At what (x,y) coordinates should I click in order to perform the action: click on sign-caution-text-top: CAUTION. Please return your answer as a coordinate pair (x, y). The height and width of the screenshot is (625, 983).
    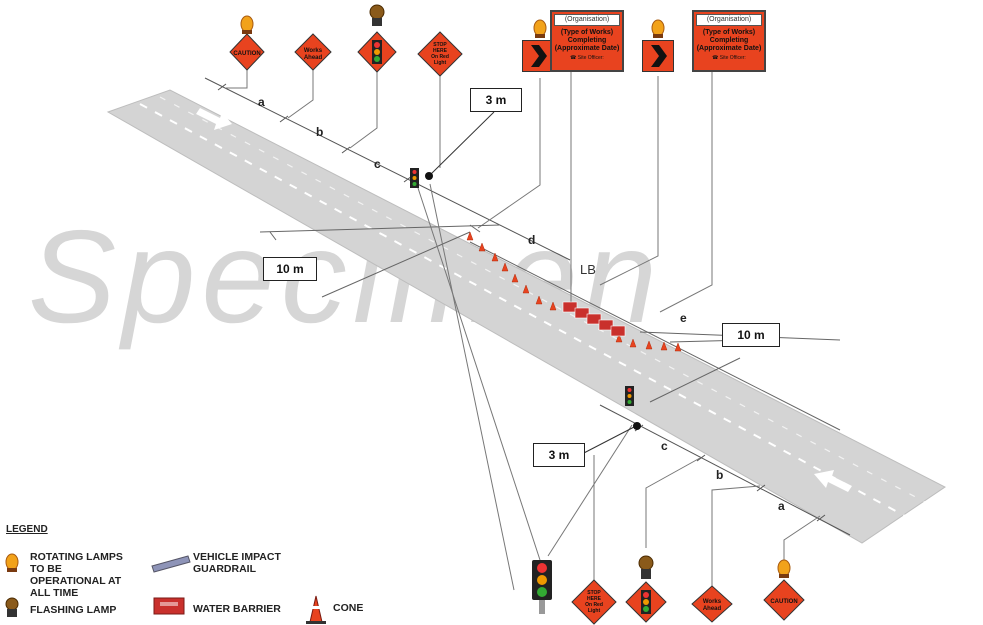
    Looking at the image, I should click on (246, 54).